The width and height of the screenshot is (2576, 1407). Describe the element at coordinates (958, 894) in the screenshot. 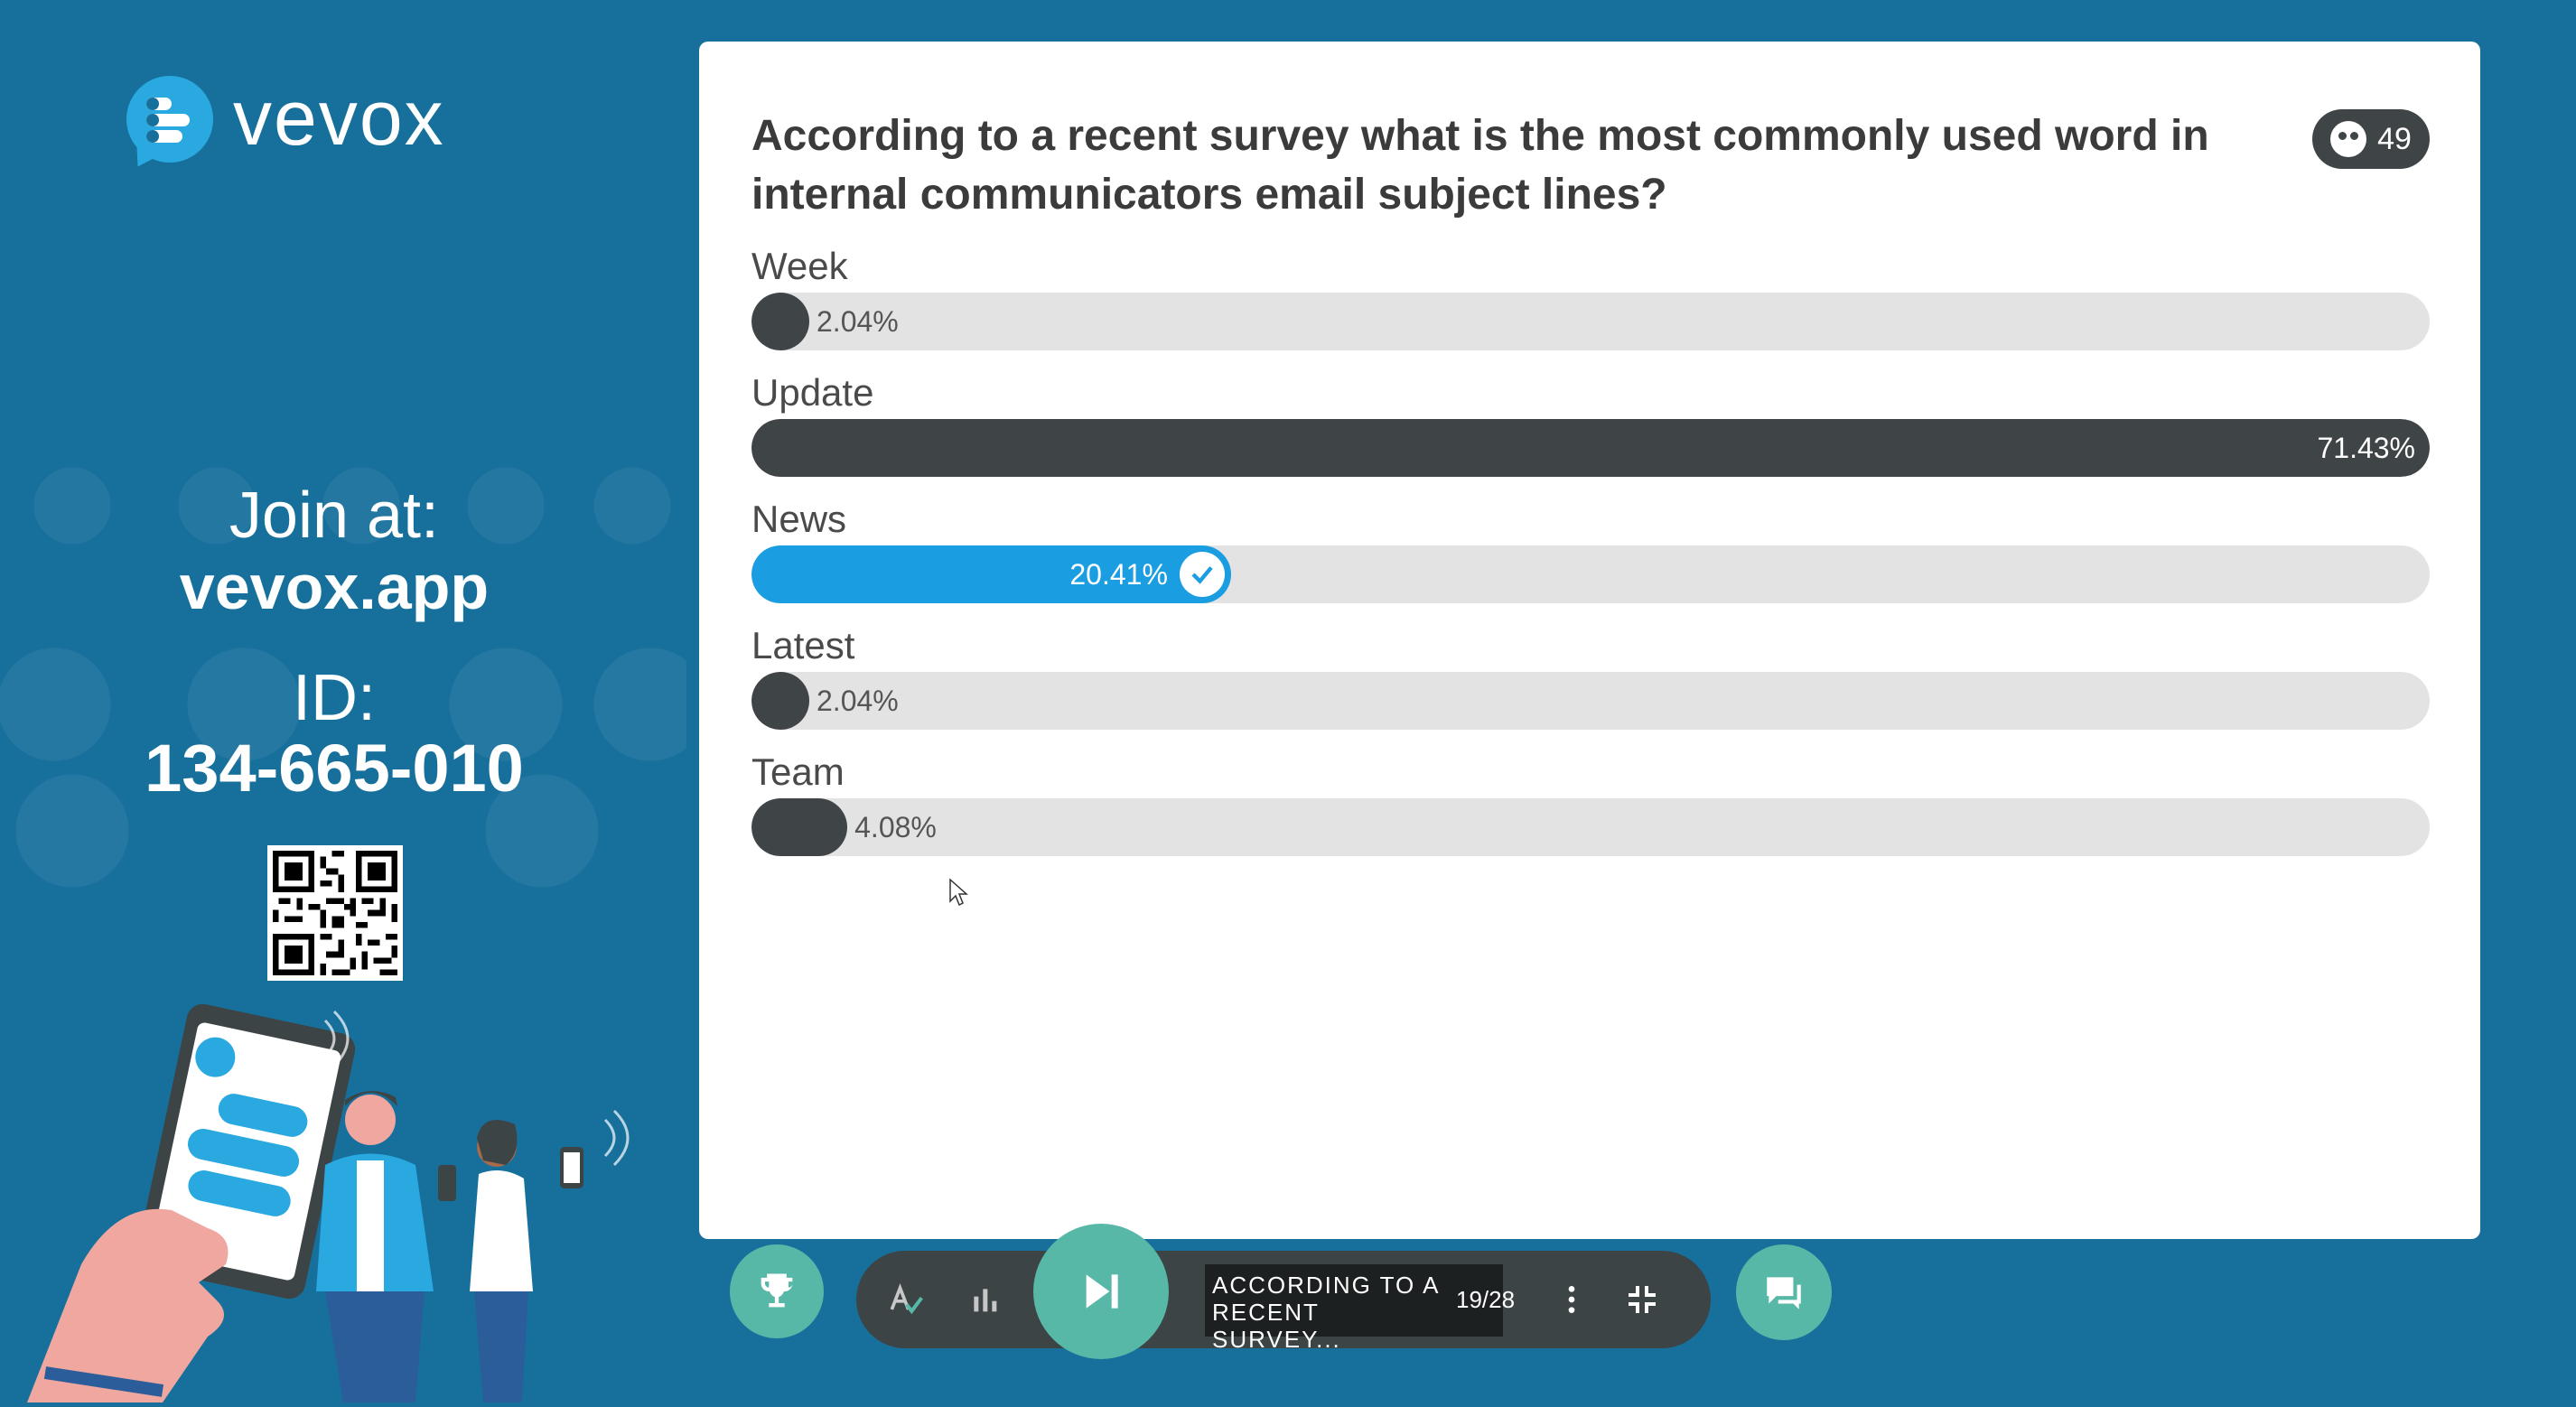

I see `mouse-cursor-icon` at that location.